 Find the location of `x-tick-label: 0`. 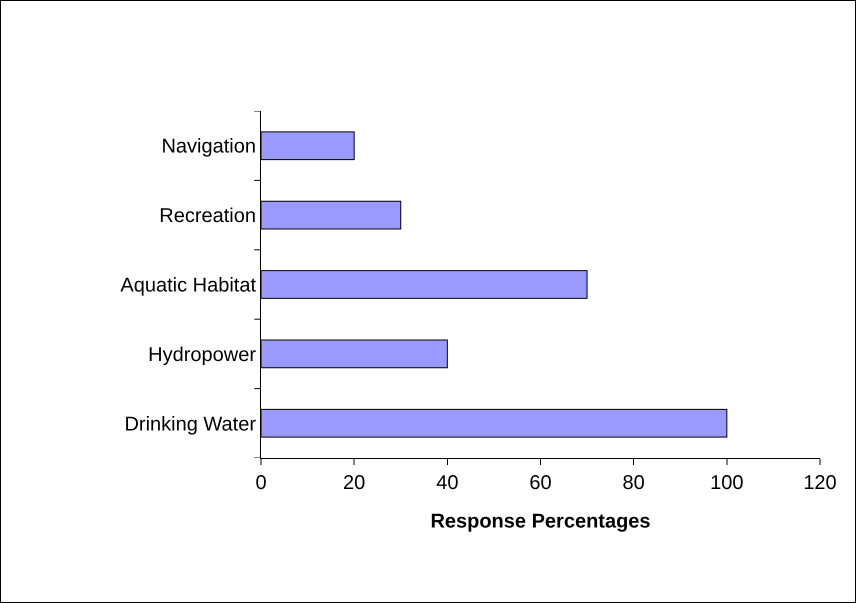

x-tick-label: 0 is located at coordinates (261, 483).